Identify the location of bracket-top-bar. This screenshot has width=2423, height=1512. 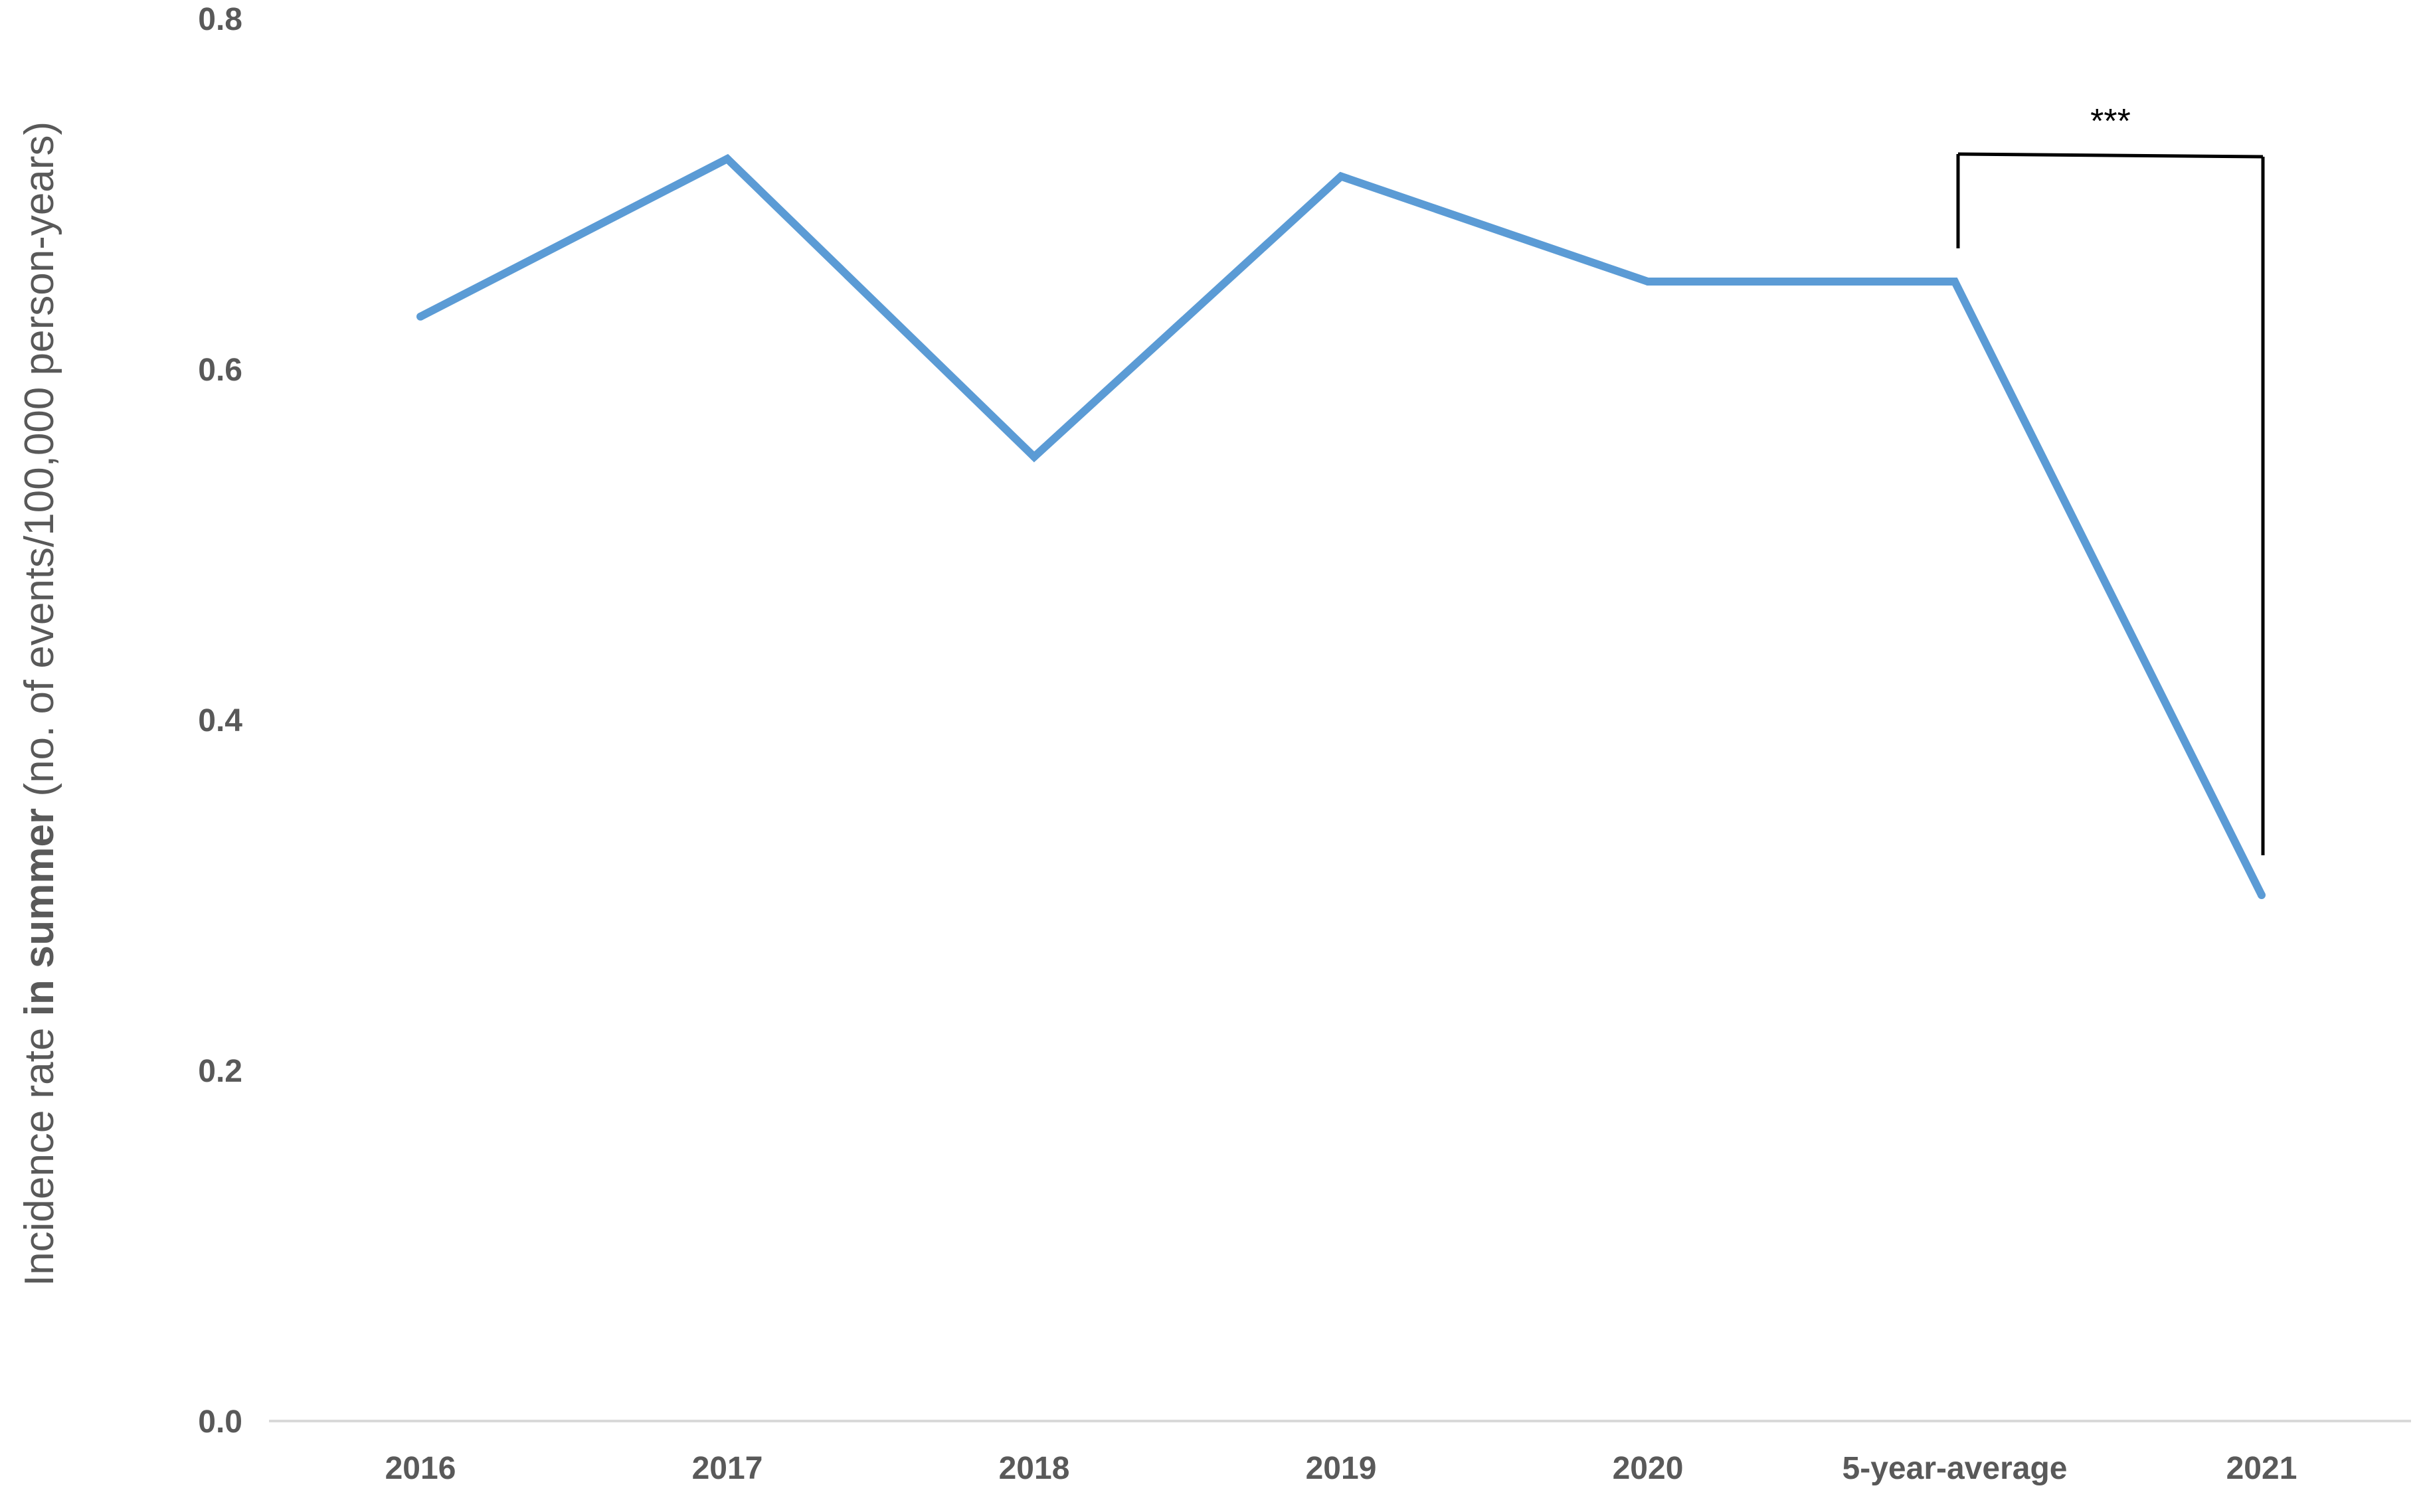
(2110, 155).